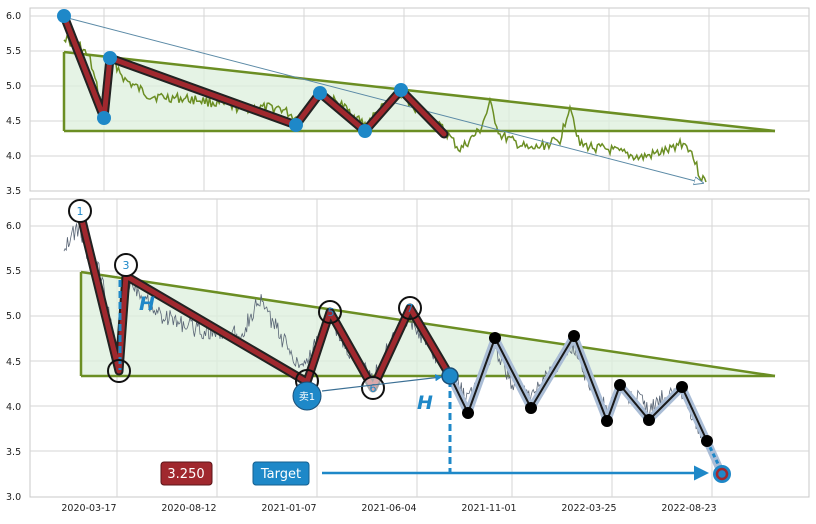 The image size is (816, 524). I want to click on xtick-label: 2021-06-04, so click(388, 508).